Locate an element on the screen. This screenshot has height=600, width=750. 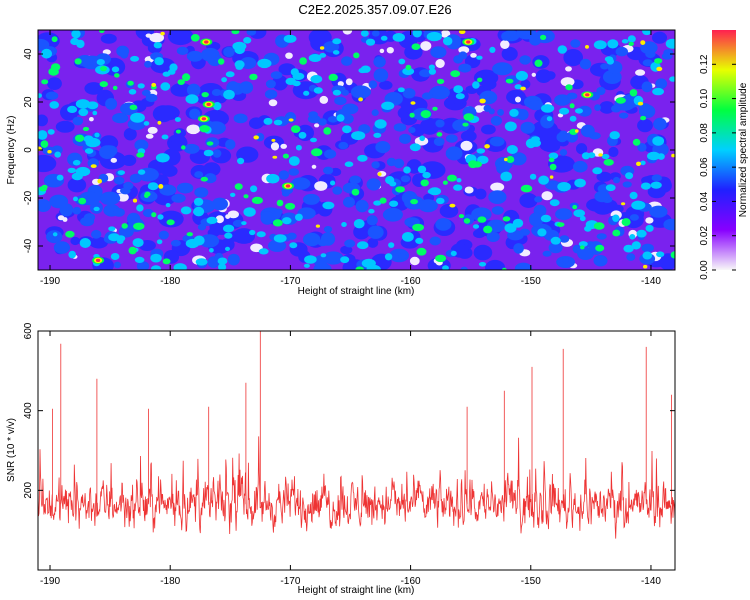
x-tick-label: -170 is located at coordinates (290, 581).